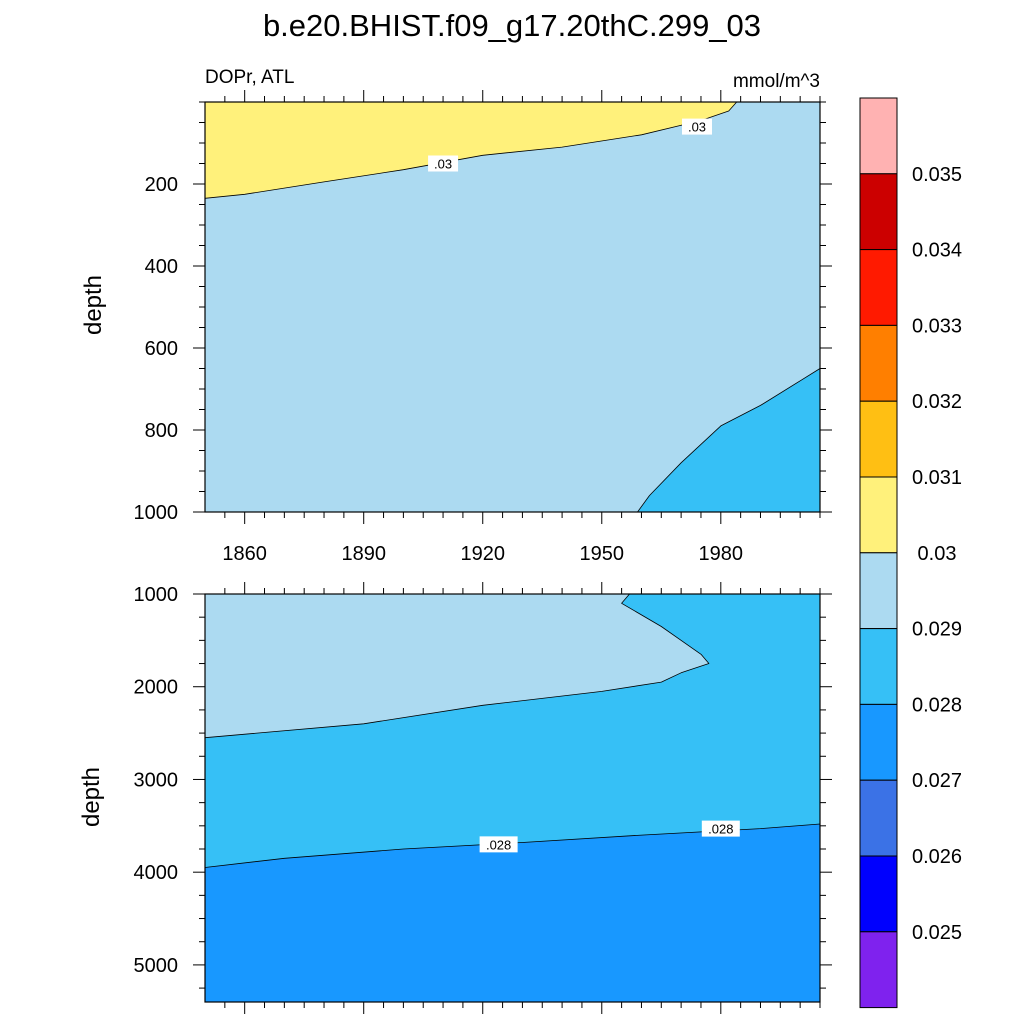 This screenshot has height=1024, width=1024. I want to click on x-tick-label: 1950, so click(602, 554).